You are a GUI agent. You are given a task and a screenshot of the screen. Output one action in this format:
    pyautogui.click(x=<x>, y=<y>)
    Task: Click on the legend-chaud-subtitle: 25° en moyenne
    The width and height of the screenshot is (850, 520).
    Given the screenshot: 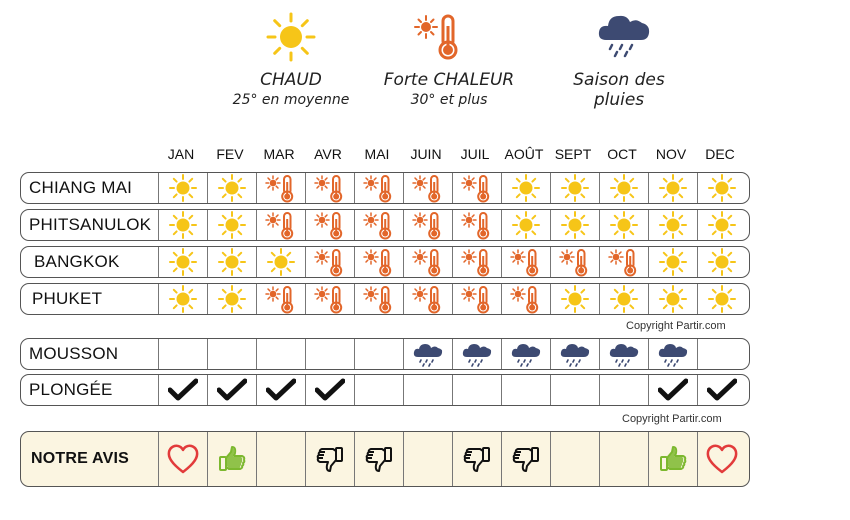 What is the action you would take?
    pyautogui.click(x=291, y=100)
    